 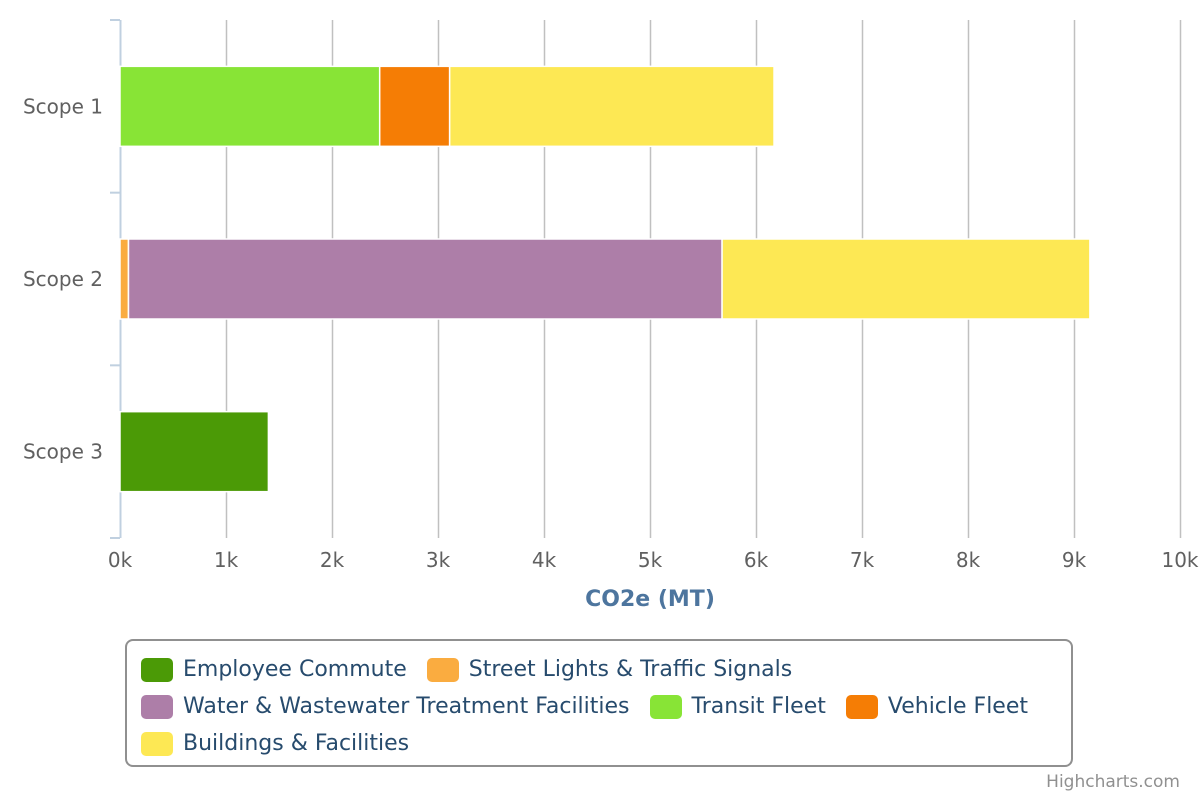 What do you see at coordinates (958, 706) in the screenshot?
I see `legend-label: Vehicle Fleet` at bounding box center [958, 706].